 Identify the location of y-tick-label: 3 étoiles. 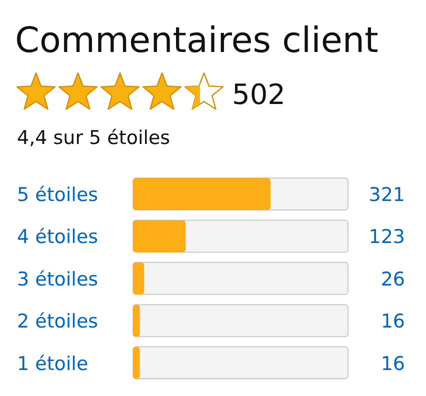
(57, 279).